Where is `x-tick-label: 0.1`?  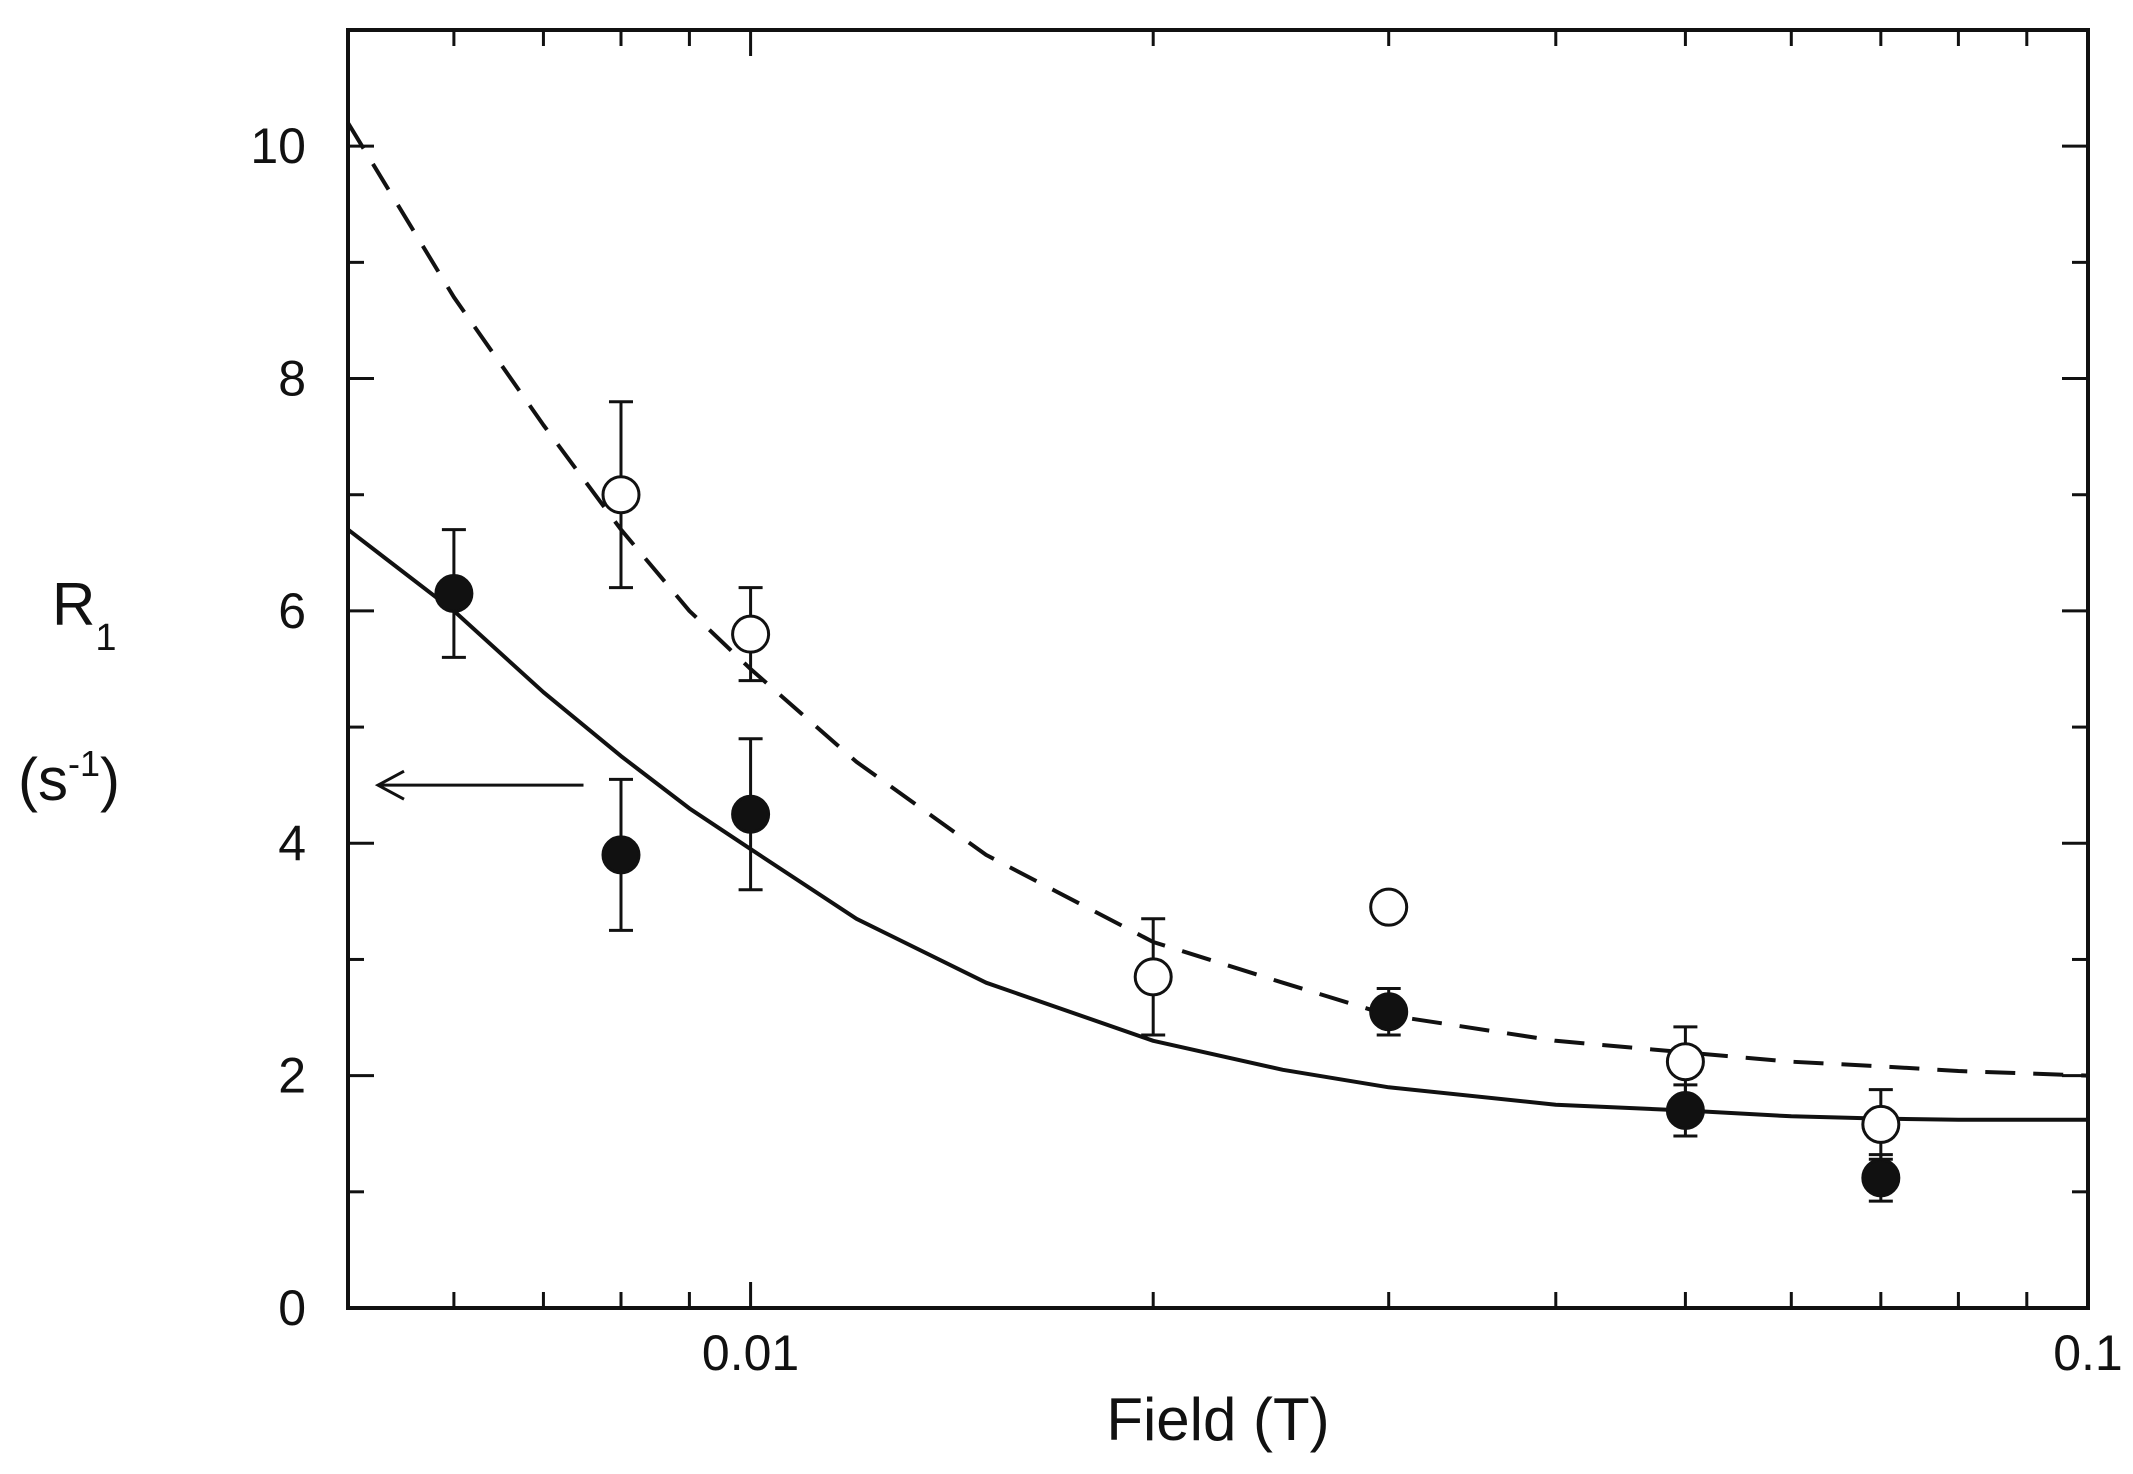
x-tick-label: 0.1 is located at coordinates (2088, 1353).